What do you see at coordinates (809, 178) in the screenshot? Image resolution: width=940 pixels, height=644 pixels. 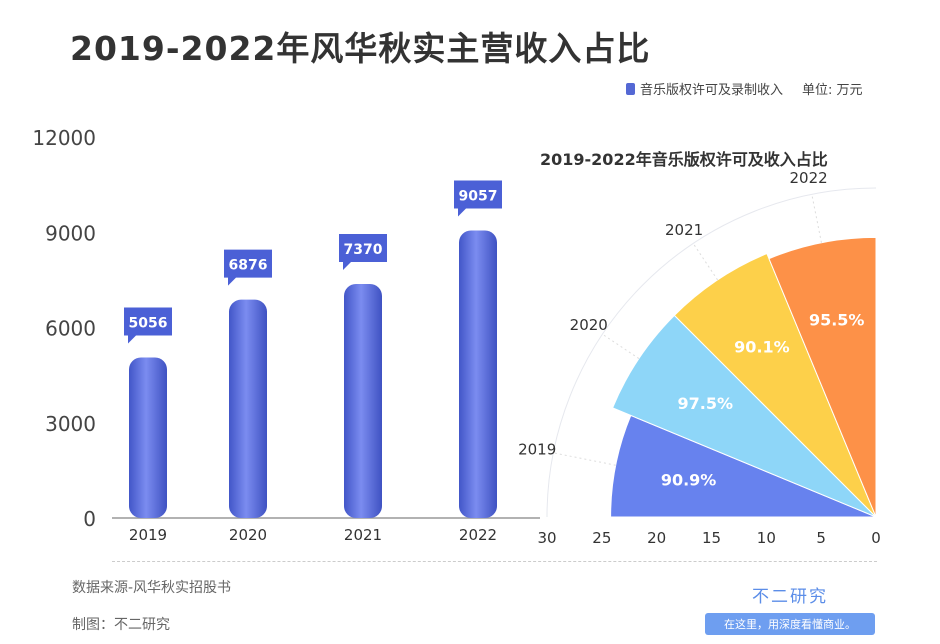 I see `category-label: 2022` at bounding box center [809, 178].